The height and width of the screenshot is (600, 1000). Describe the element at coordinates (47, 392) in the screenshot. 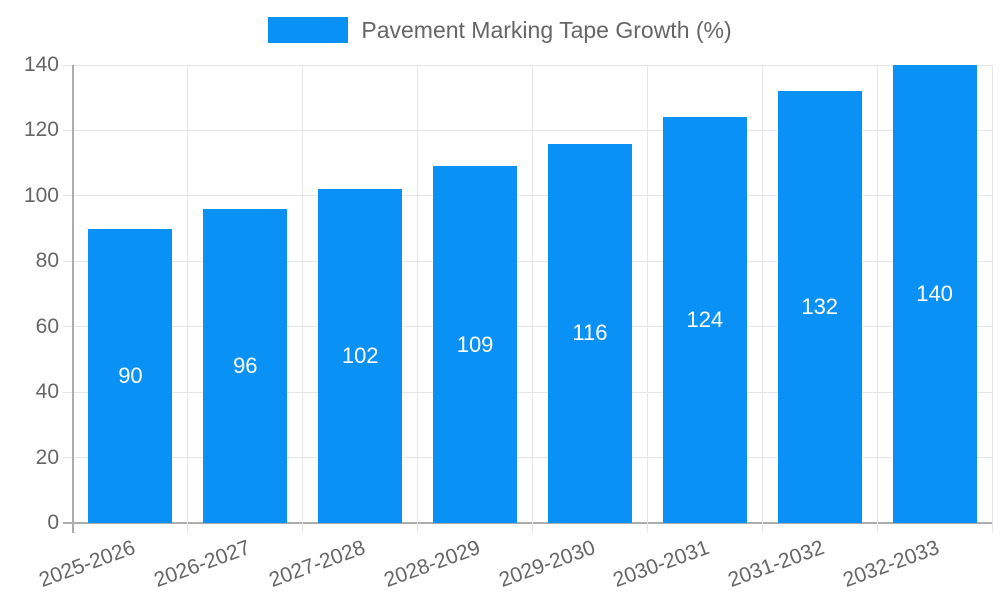

I see `y-axis-tick-label: 40` at that location.